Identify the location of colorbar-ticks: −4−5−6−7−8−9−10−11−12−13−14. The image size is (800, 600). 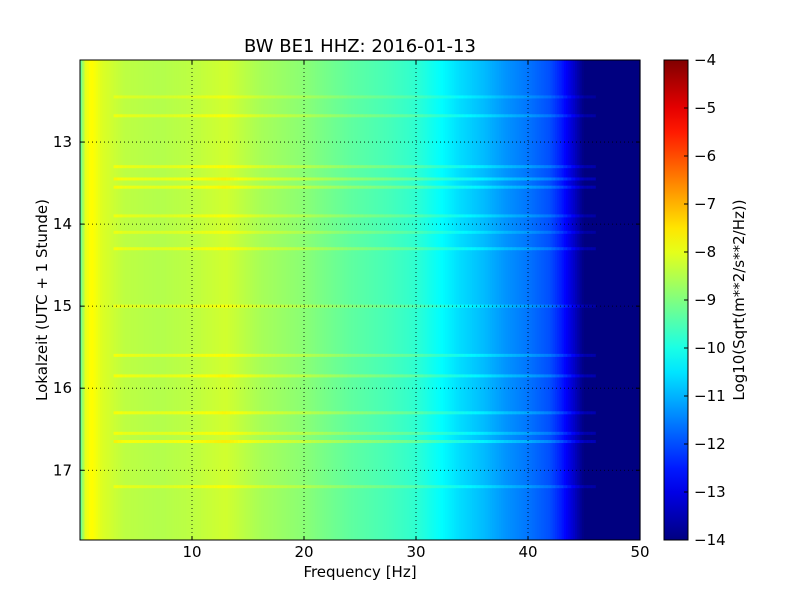
(705, 300).